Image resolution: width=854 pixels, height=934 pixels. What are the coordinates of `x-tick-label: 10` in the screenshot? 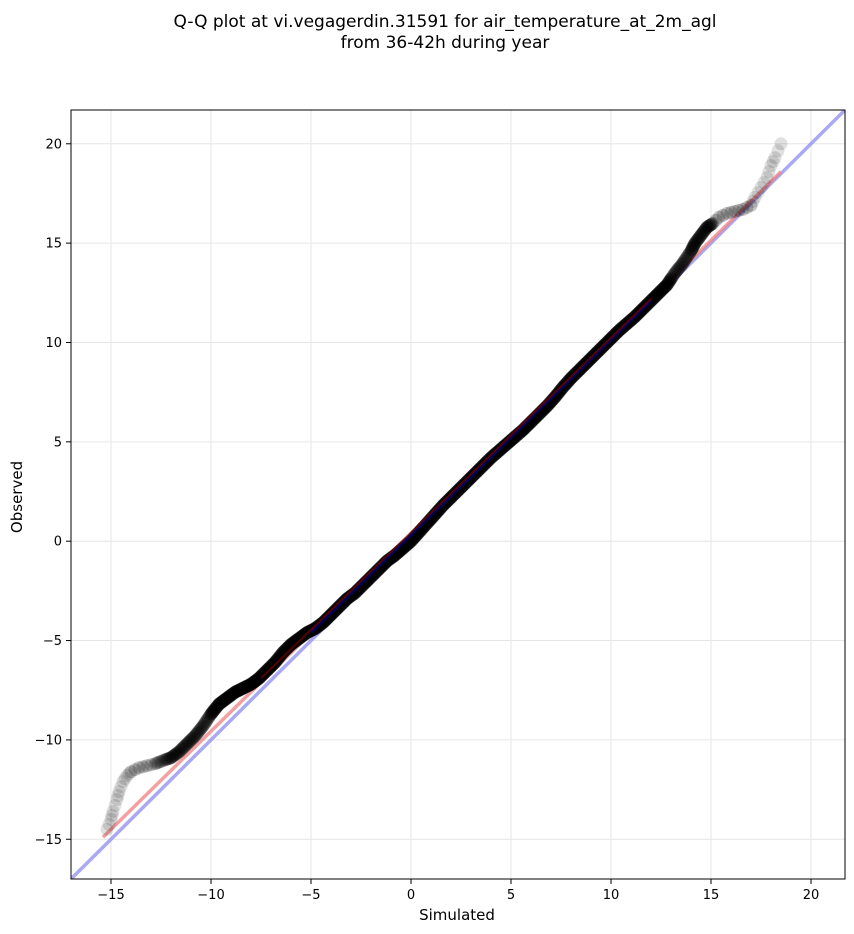 It's located at (611, 895).